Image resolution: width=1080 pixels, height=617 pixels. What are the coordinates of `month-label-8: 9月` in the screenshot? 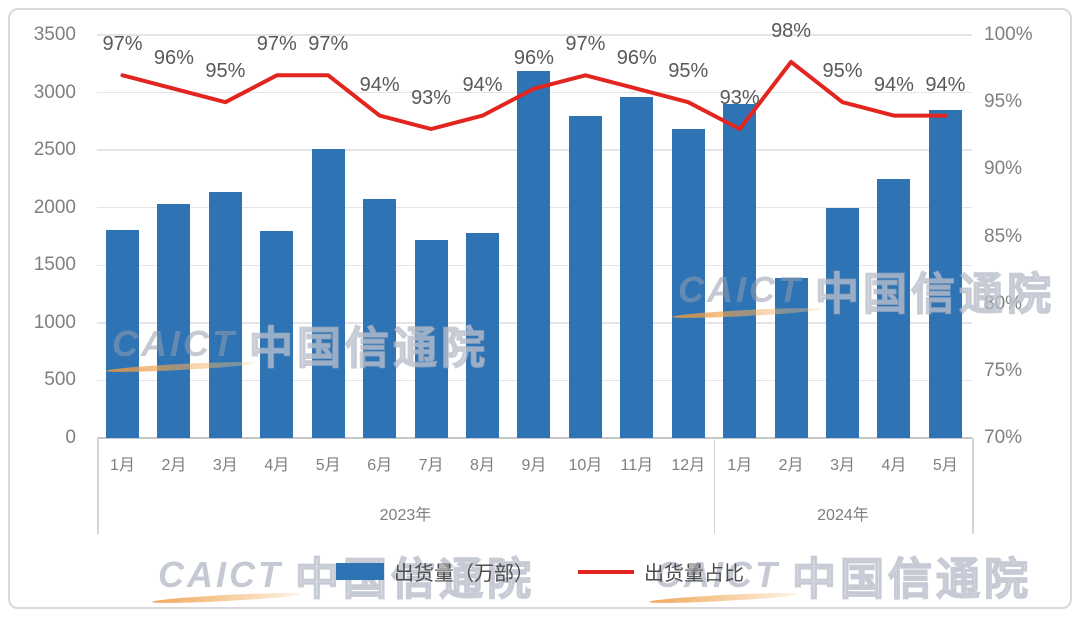 It's located at (534, 465).